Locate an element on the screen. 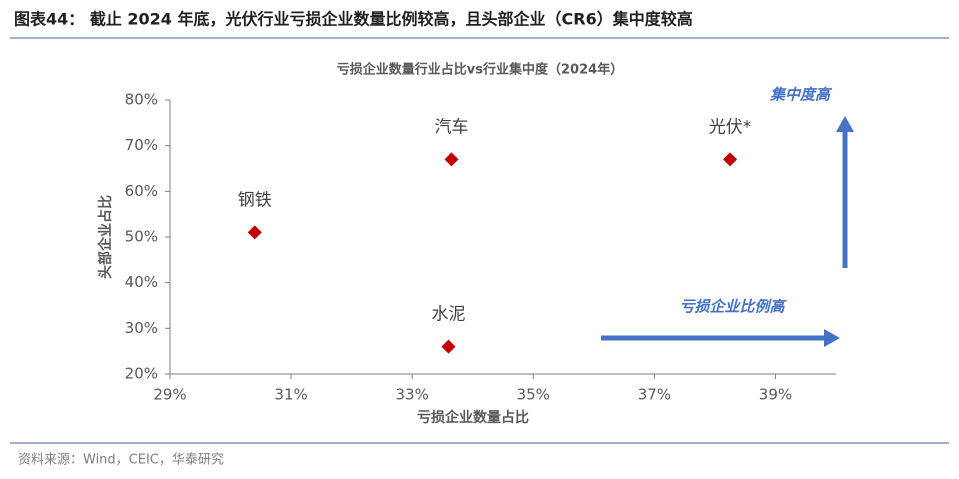 Image resolution: width=959 pixels, height=479 pixels. x-tick-label: 29% is located at coordinates (169, 395).